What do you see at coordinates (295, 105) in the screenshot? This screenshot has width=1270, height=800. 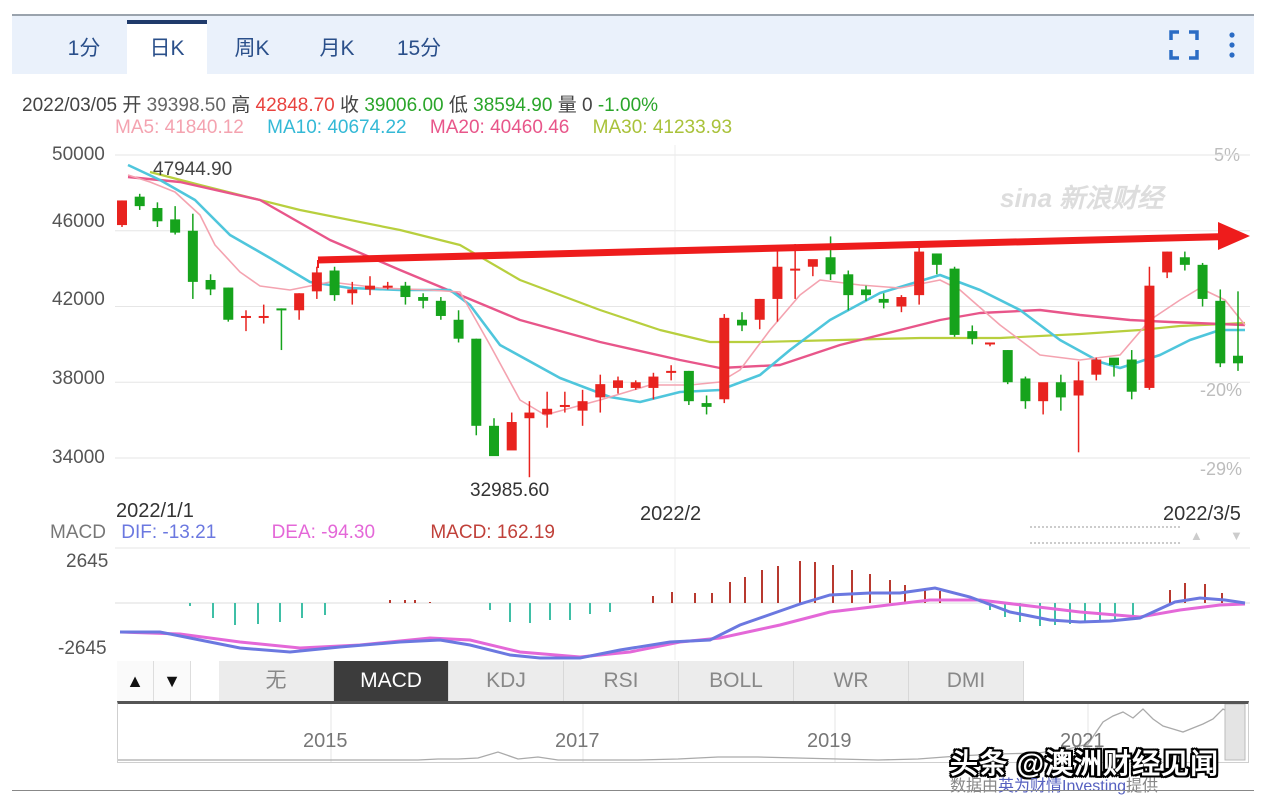 I see `high-value: 42848.70` at bounding box center [295, 105].